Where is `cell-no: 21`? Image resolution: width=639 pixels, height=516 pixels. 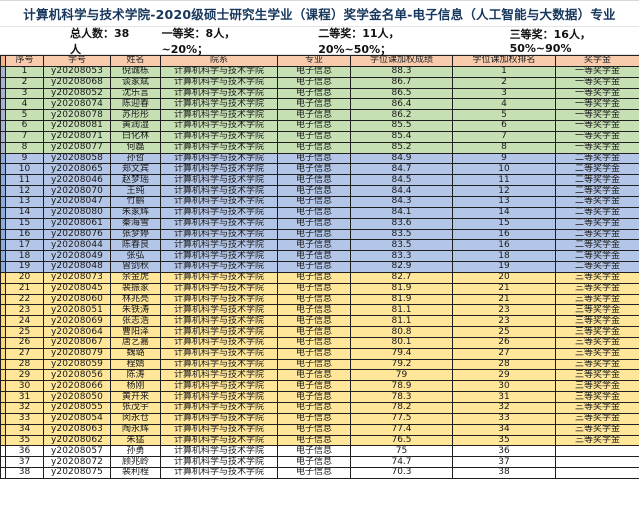 cell-no: 21 is located at coordinates (24, 288).